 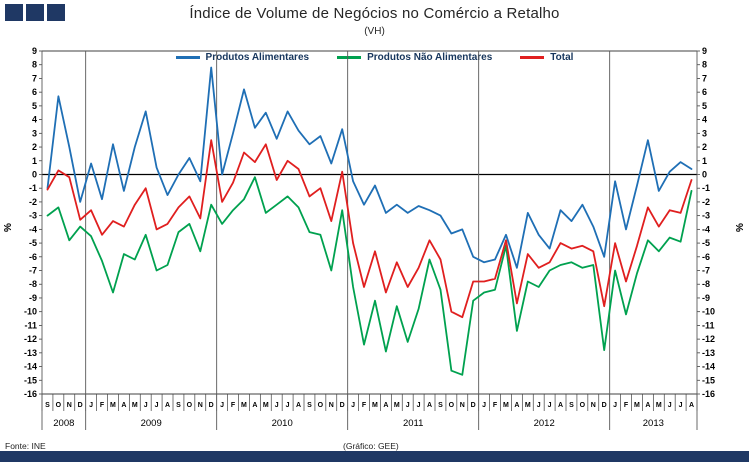 I want to click on svg-text: 2008, so click(x=63, y=423).